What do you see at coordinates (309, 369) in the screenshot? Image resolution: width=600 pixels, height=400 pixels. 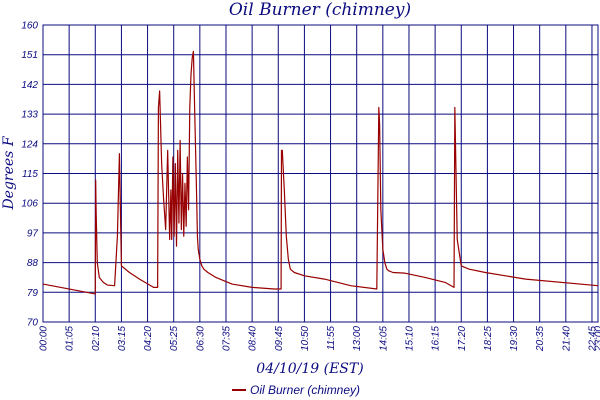 I see `x-axis-label: 04/10/19 (EST)` at bounding box center [309, 369].